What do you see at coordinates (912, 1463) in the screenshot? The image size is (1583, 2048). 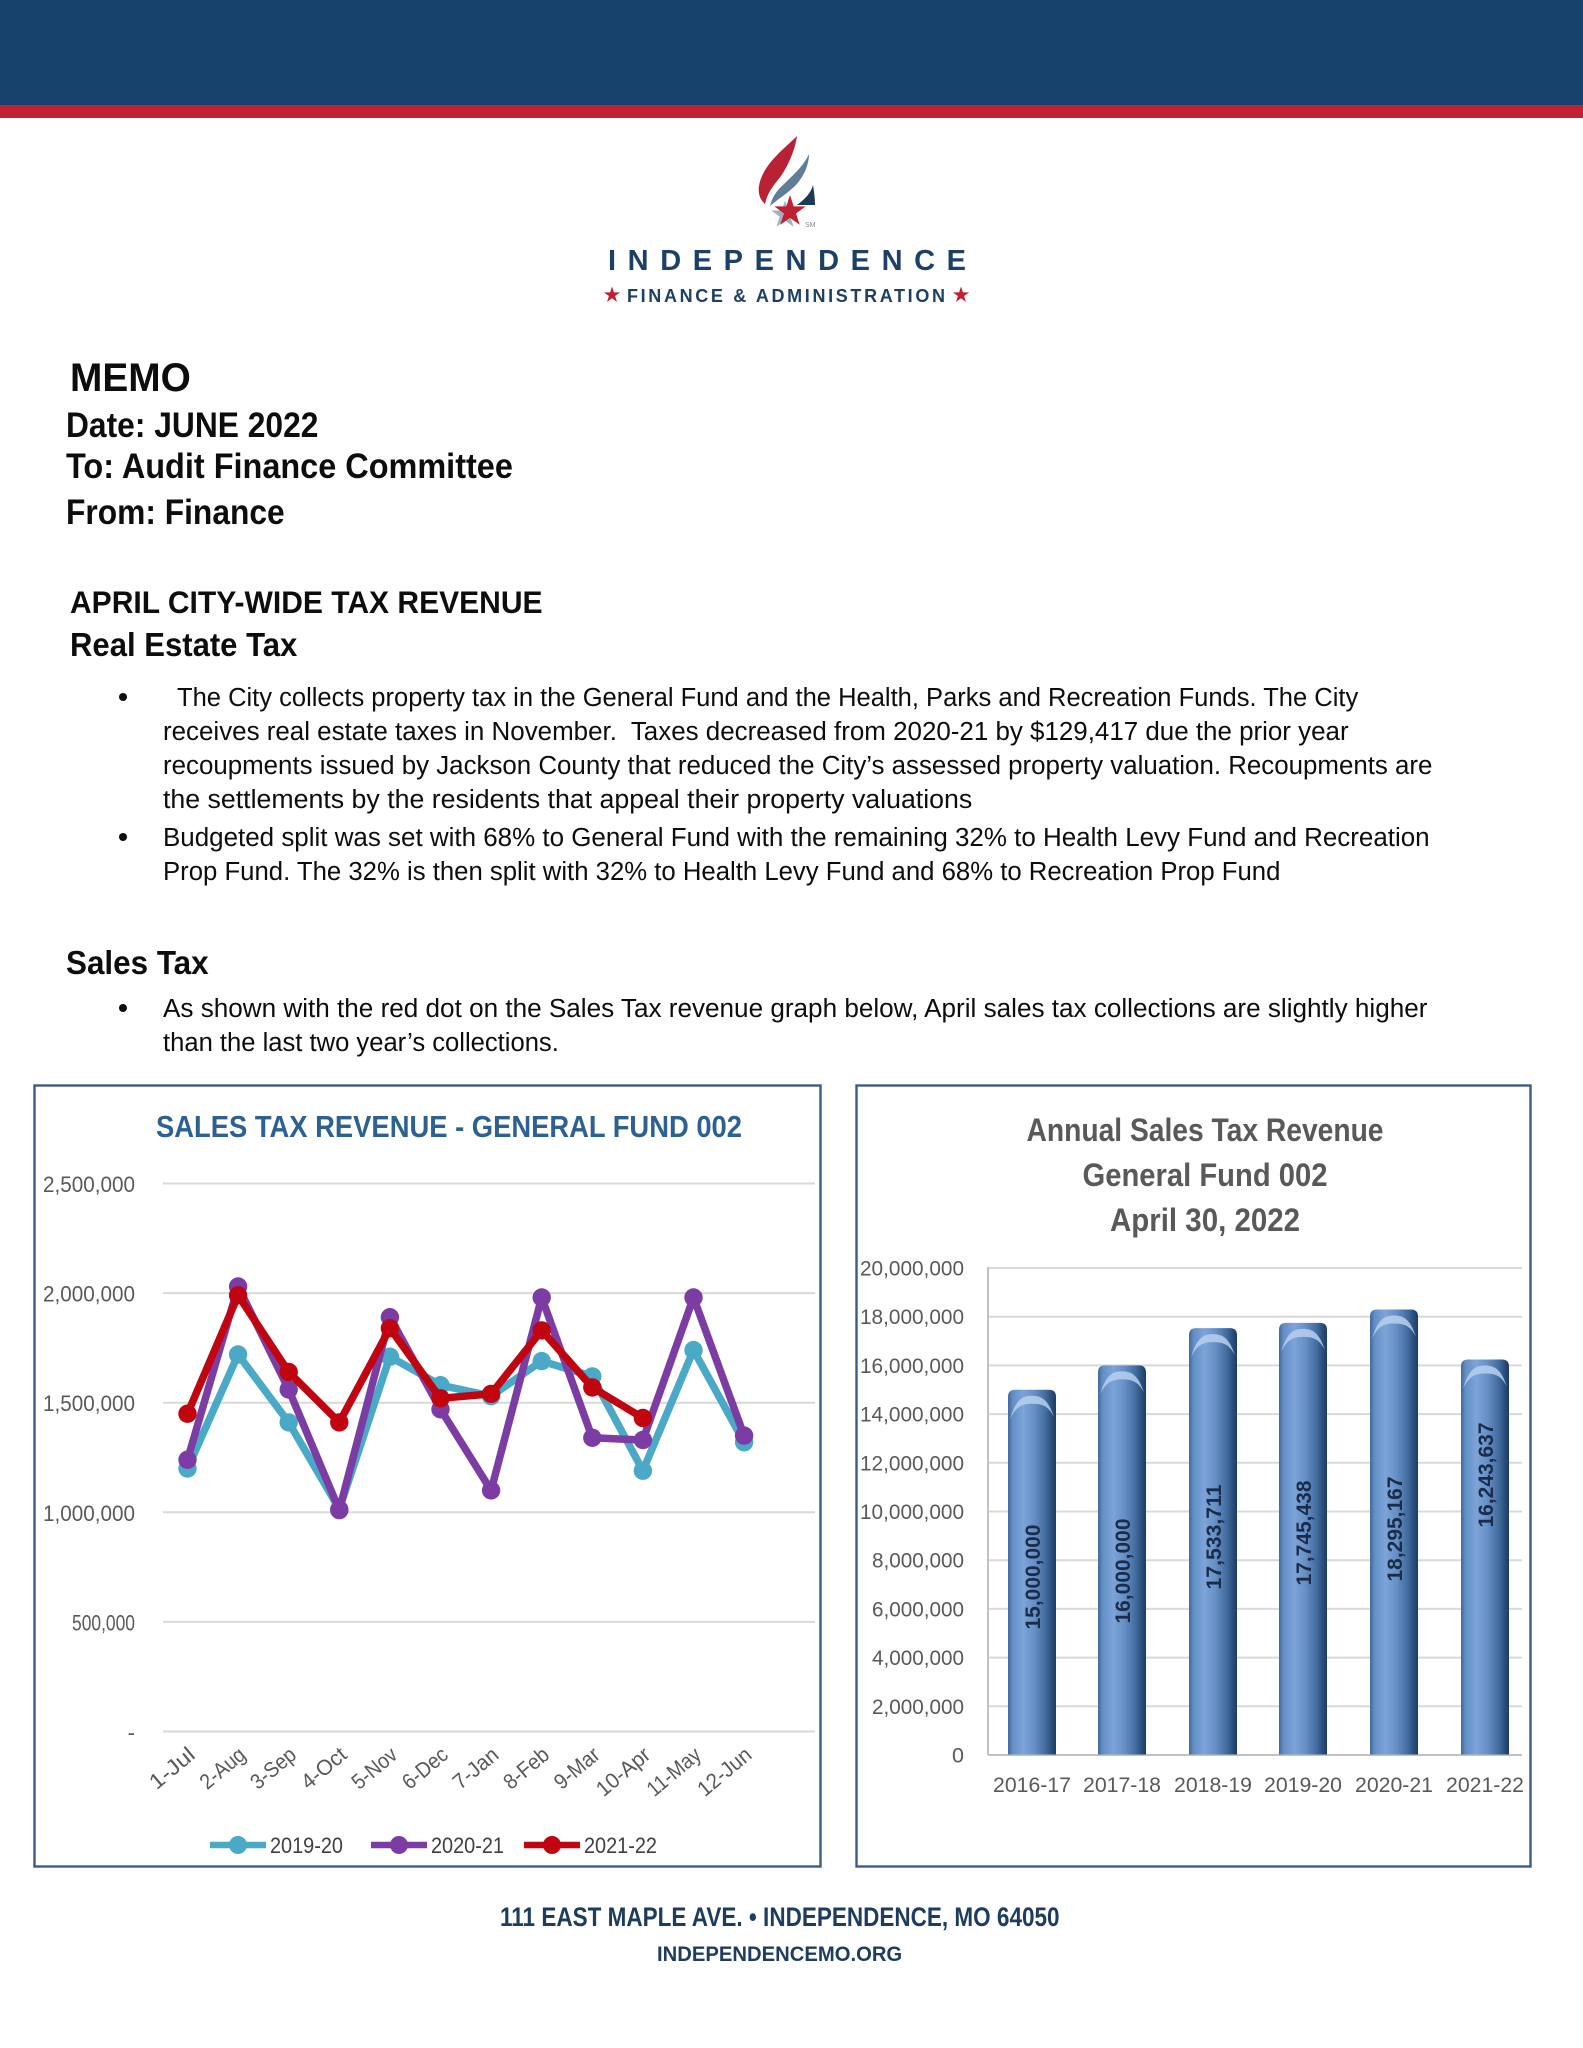 I see `svg-text: 12,000,000` at bounding box center [912, 1463].